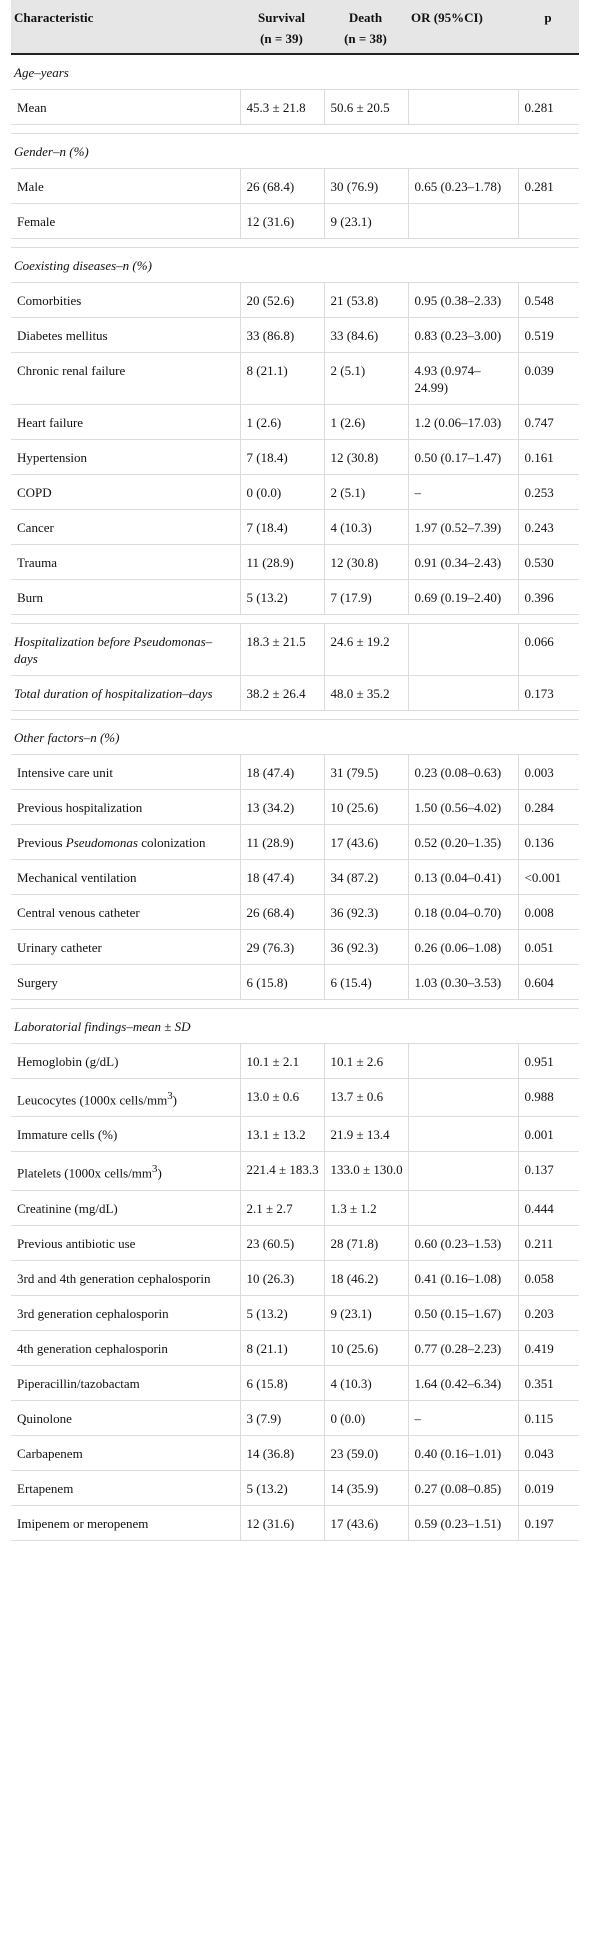 The image size is (590, 1937). I want to click on cell-death: 13.7 ± 0.6, so click(366, 1098).